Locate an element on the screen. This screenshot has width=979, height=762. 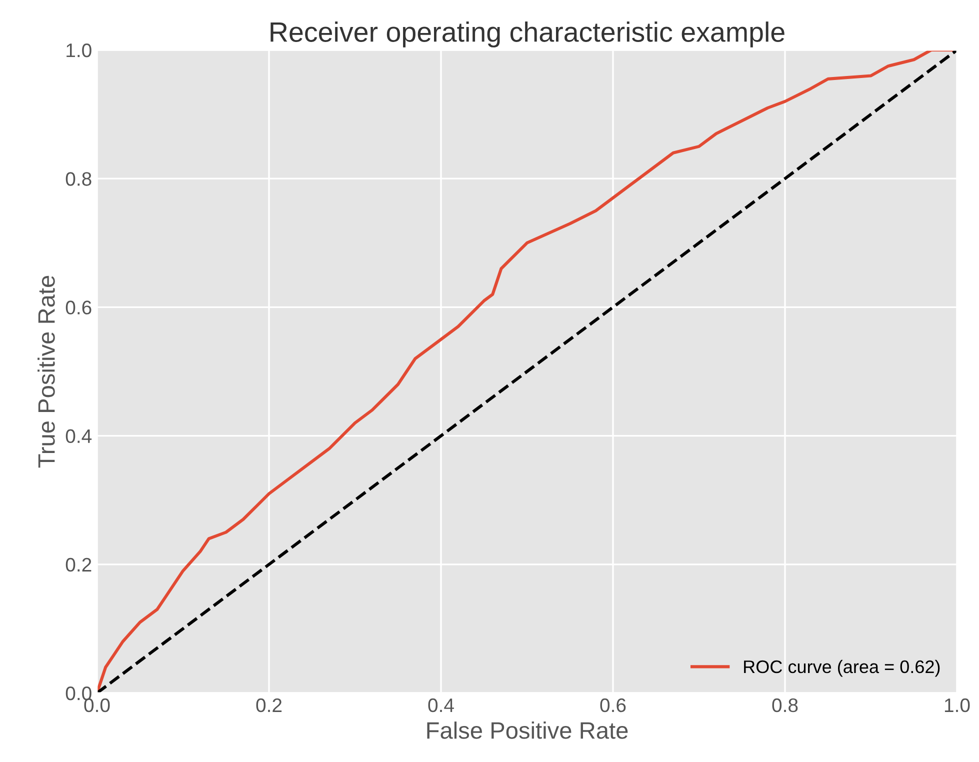
y-tick-label: 0.0 is located at coordinates (79, 693).